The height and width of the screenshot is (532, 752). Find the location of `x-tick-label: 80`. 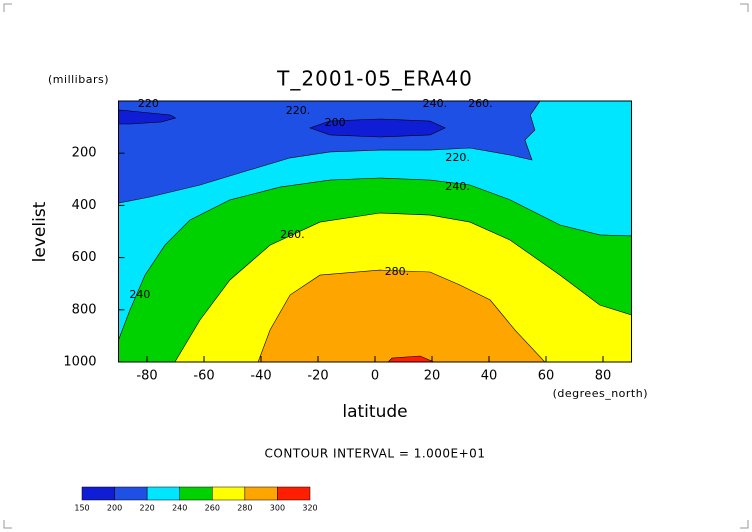

x-tick-label: 80 is located at coordinates (603, 376).